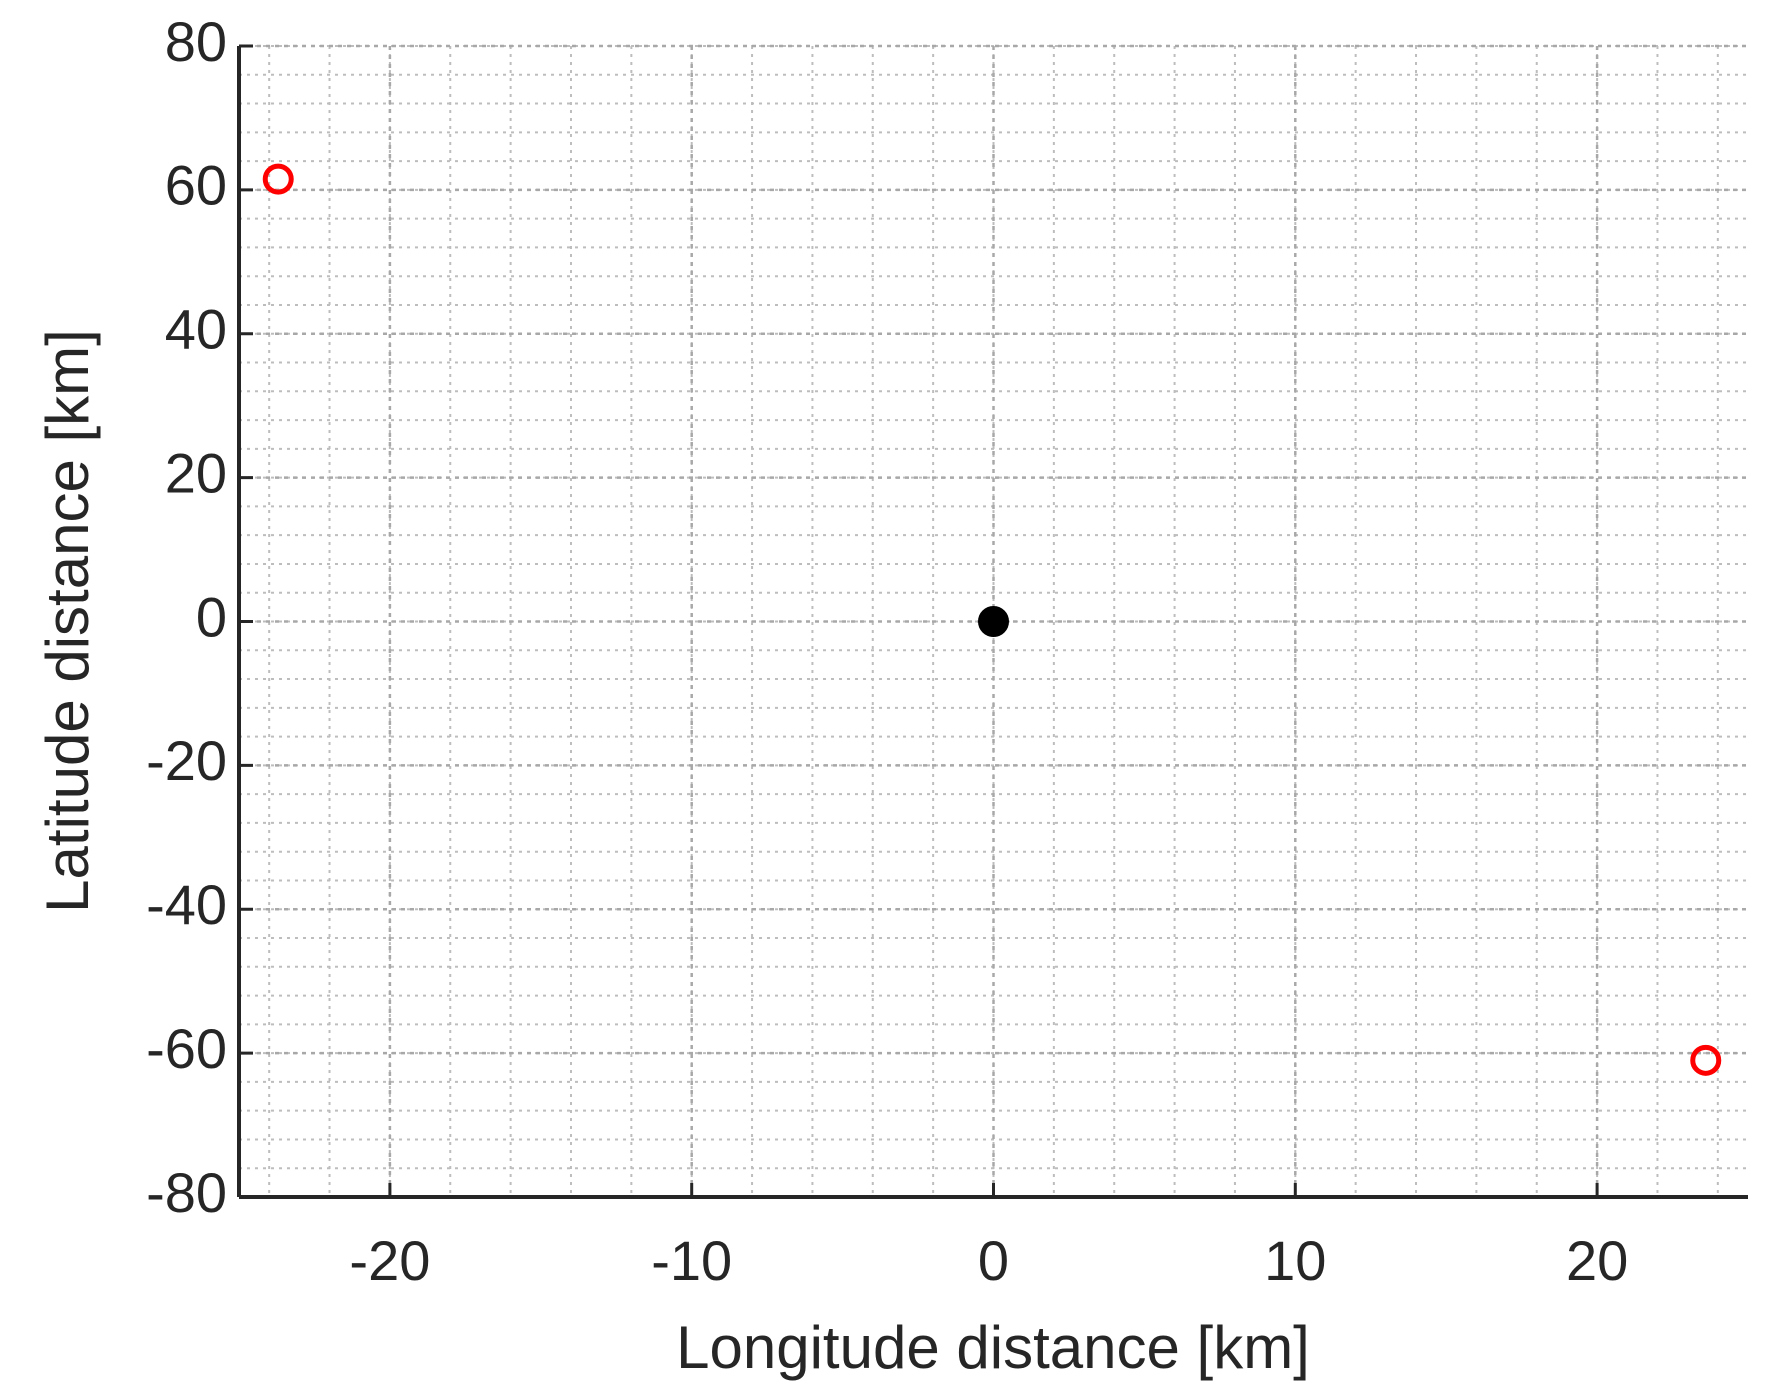 This screenshot has height=1394, width=1779. What do you see at coordinates (196, 329) in the screenshot?
I see `y-tick-label: 40` at bounding box center [196, 329].